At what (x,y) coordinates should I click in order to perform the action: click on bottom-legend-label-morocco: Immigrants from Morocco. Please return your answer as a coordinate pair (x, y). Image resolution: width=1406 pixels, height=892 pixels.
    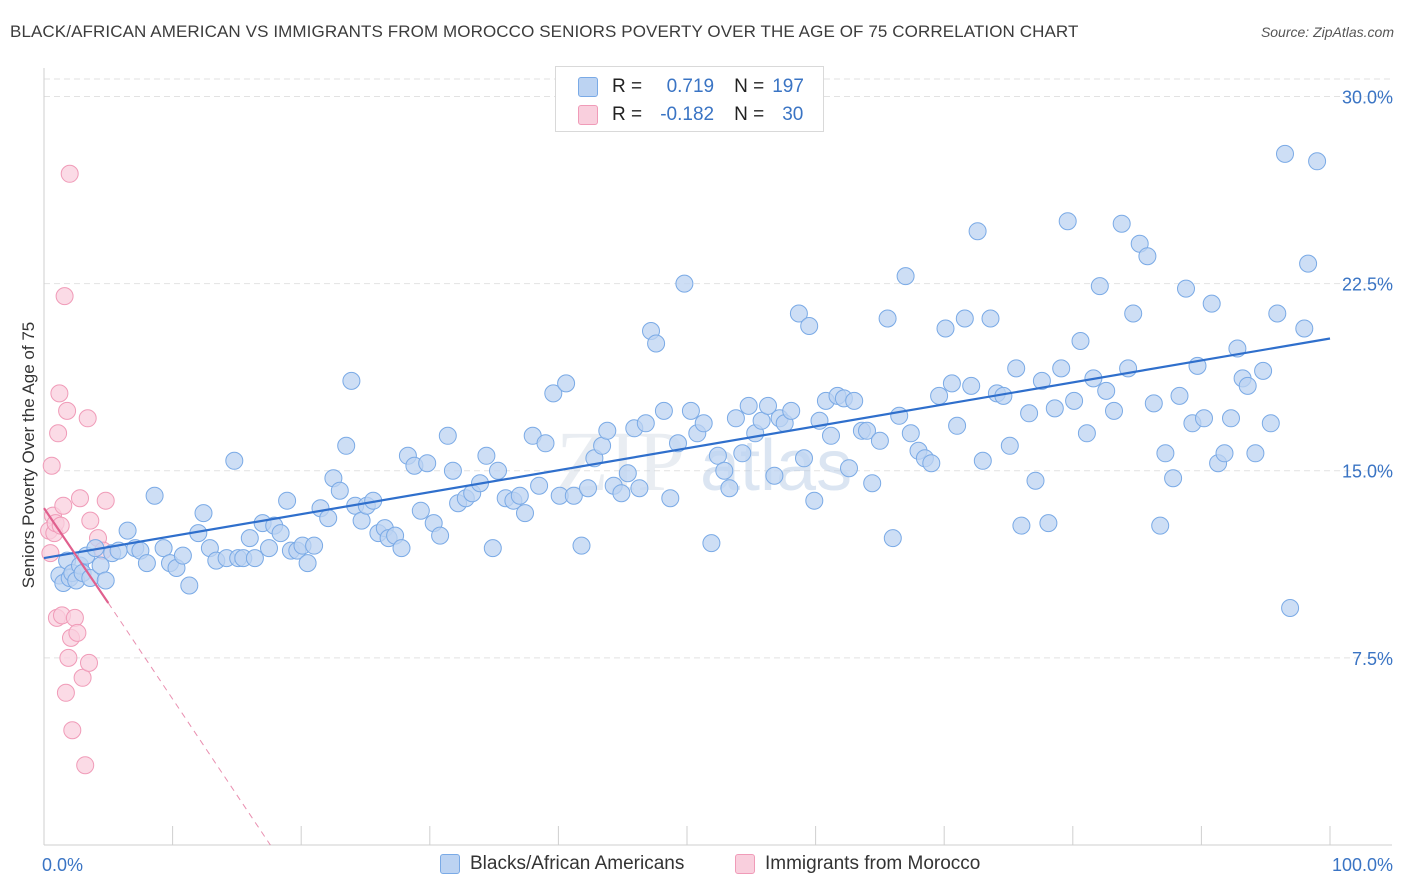
    Looking at the image, I should click on (873, 863).